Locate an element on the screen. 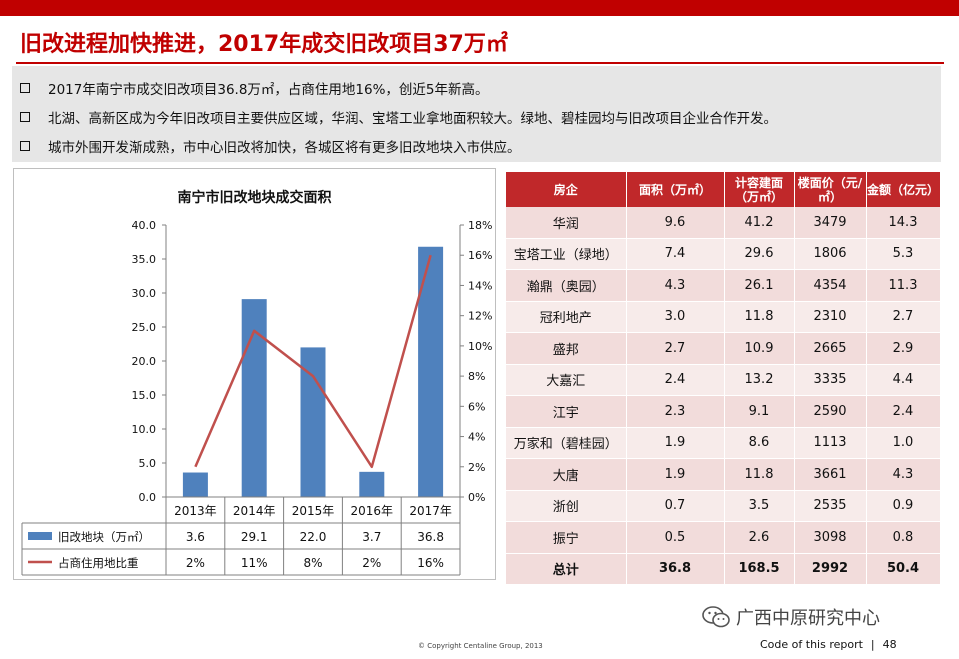 Image resolution: width=959 pixels, height=659 pixels. cell-amount: 14.3 is located at coordinates (903, 223).